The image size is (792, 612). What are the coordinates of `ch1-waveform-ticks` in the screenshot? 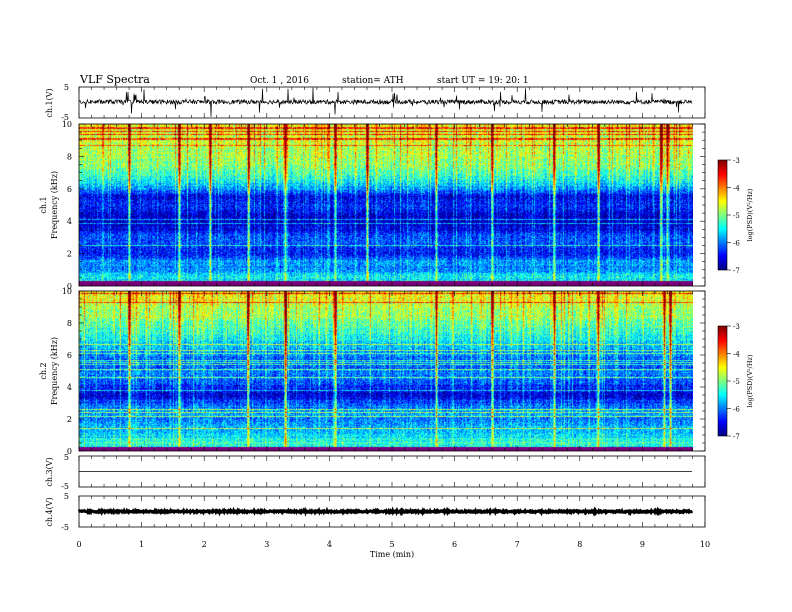 It's located at (392, 102).